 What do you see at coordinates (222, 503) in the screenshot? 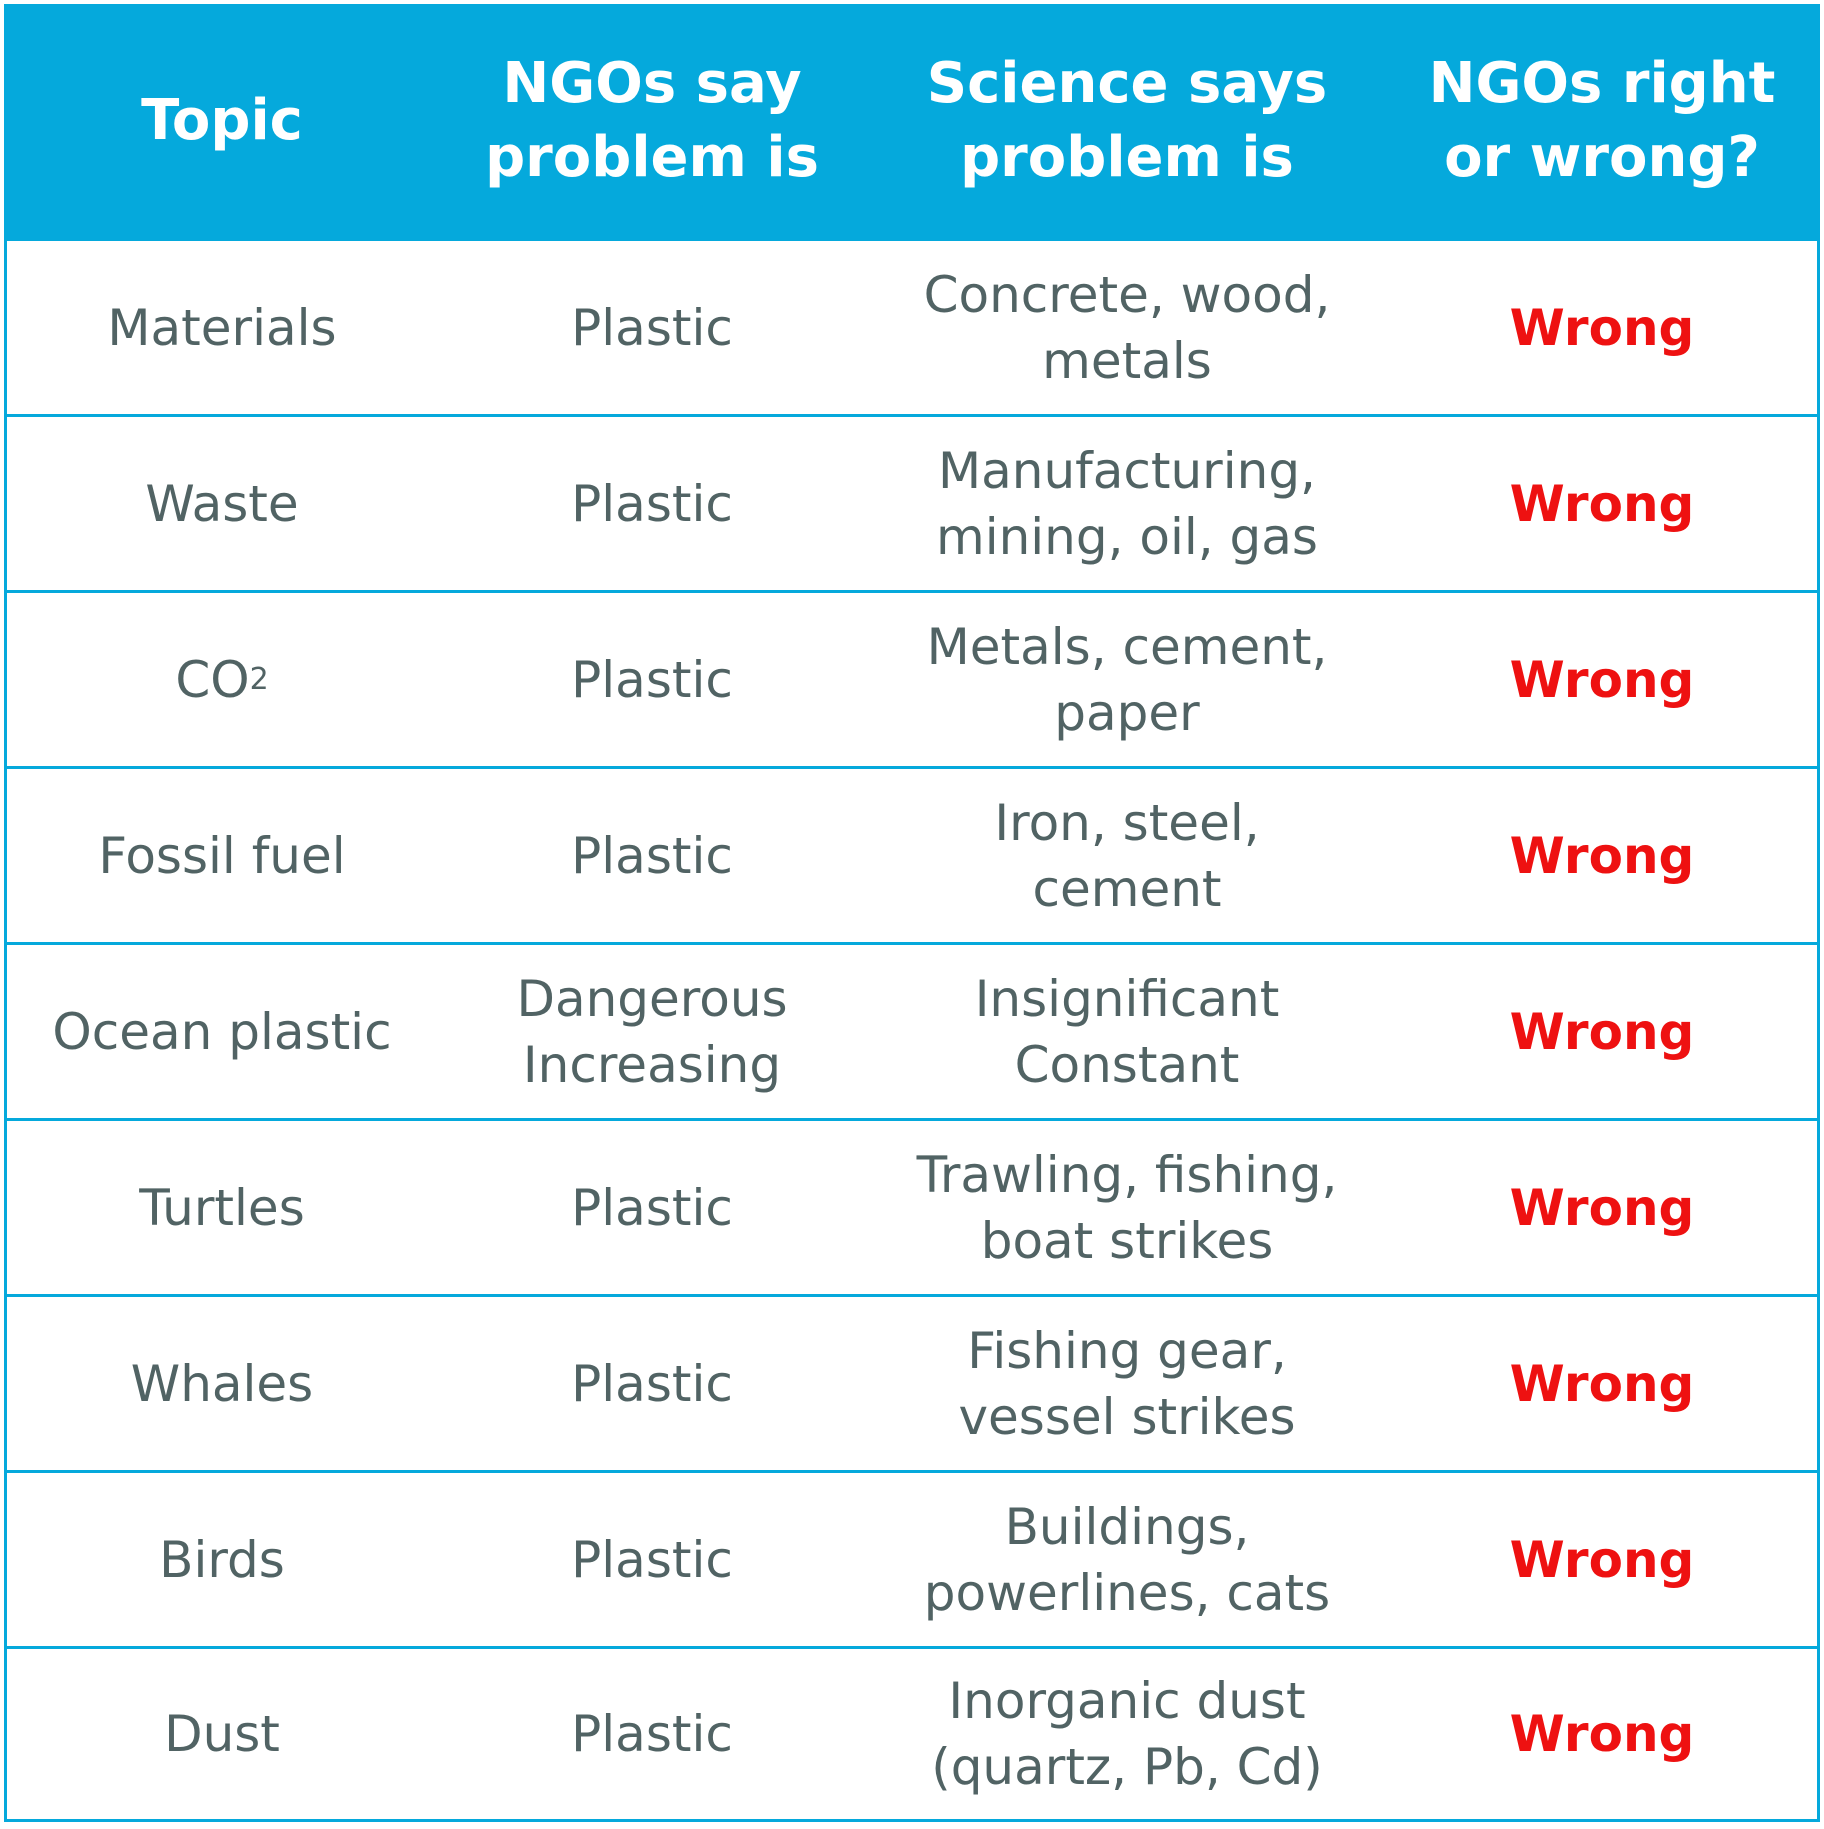
I see `topic-cell: Waste` at bounding box center [222, 503].